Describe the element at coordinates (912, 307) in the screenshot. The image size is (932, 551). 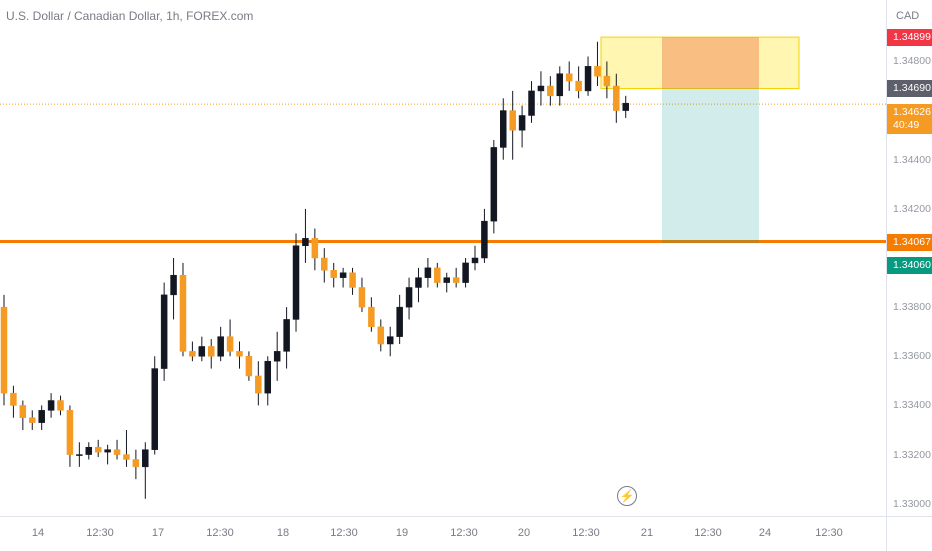
I see `price-tick: 1.33800` at that location.